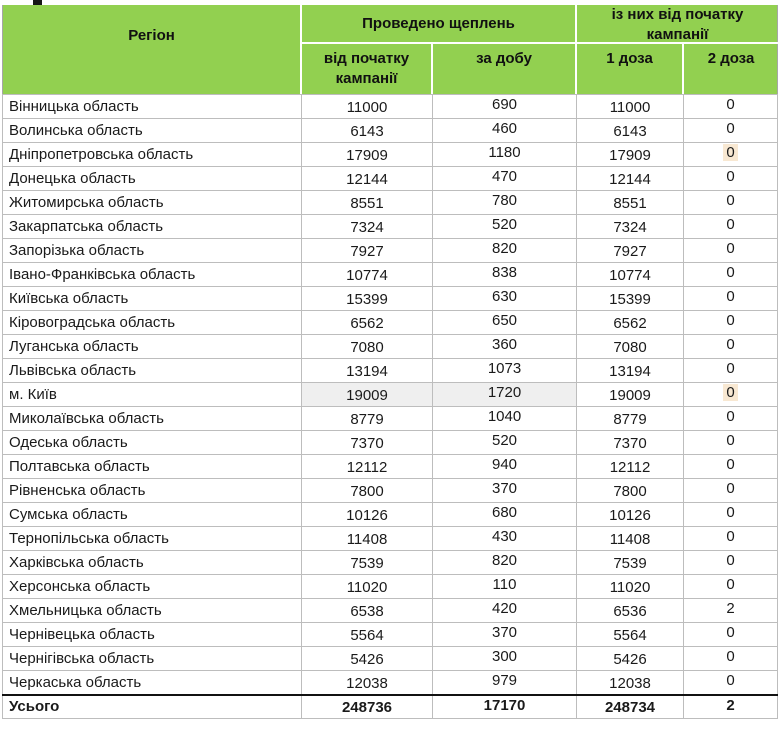 Image resolution: width=779 pixels, height=743 pixels. I want to click on region-name: Дніпропетровська область, so click(152, 154).